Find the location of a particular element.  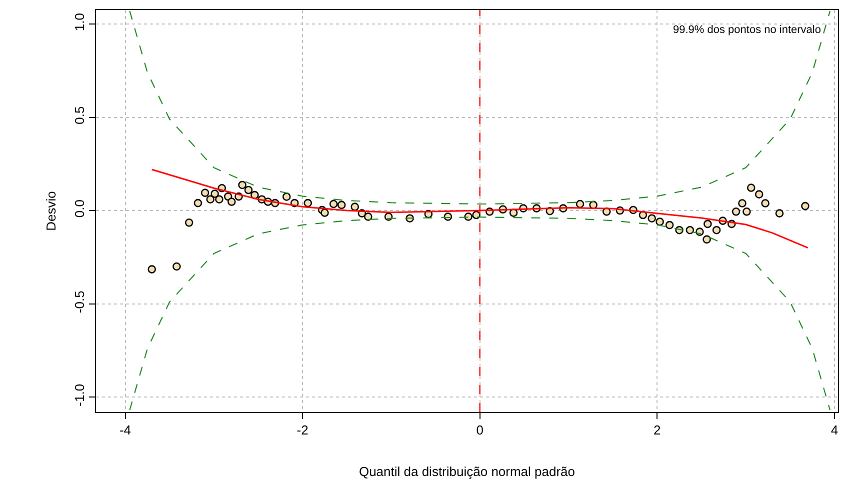

y-tick-label: -1.0 is located at coordinates (79, 395).